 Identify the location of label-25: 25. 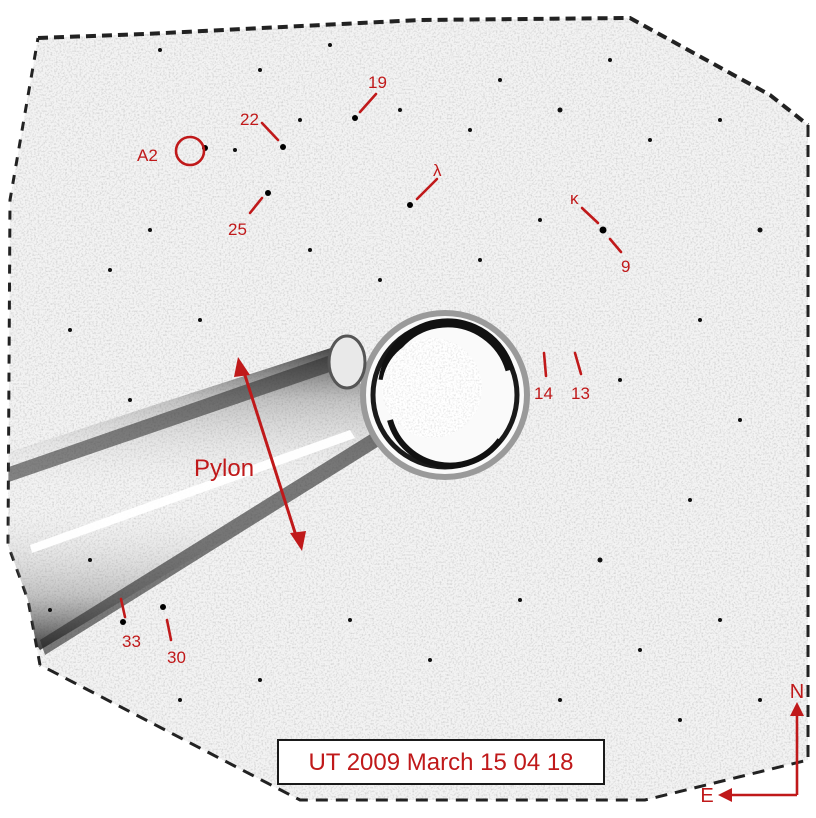
(237, 229).